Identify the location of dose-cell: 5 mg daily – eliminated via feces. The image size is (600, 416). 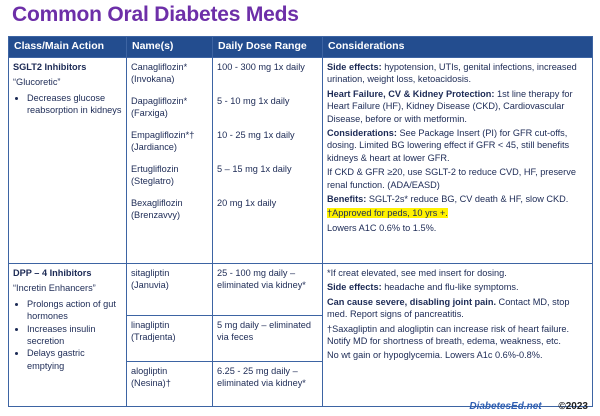
(267, 338).